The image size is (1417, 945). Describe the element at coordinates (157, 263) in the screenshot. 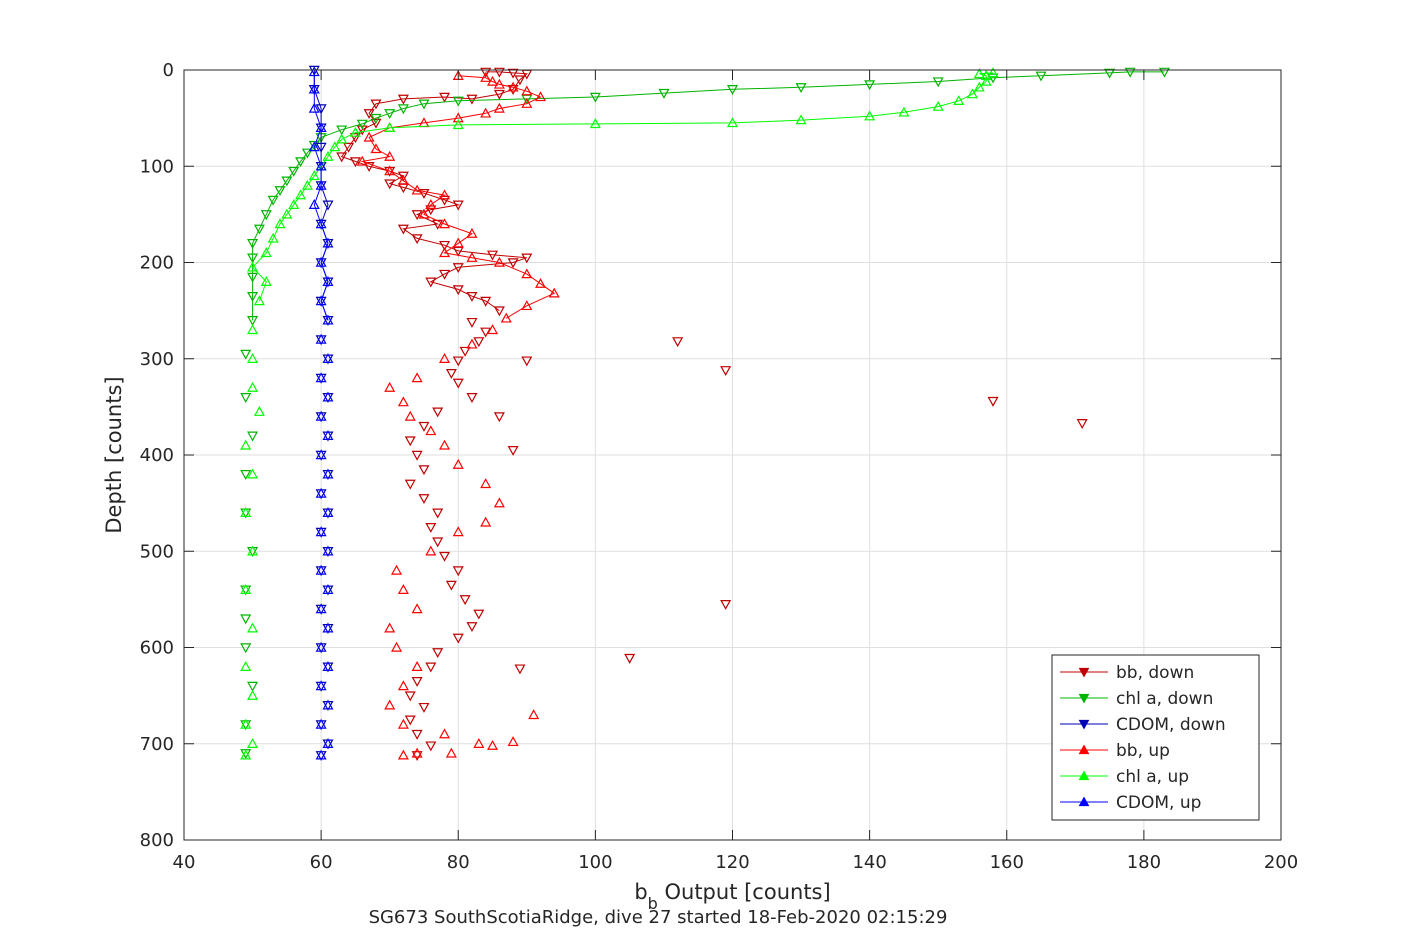

I see `y-tick-label: 200` at that location.